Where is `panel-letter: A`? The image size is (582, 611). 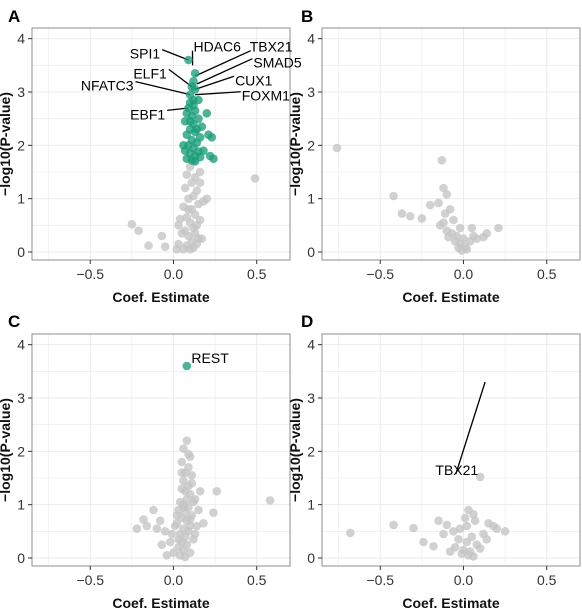
panel-letter: A is located at coordinates (14, 16).